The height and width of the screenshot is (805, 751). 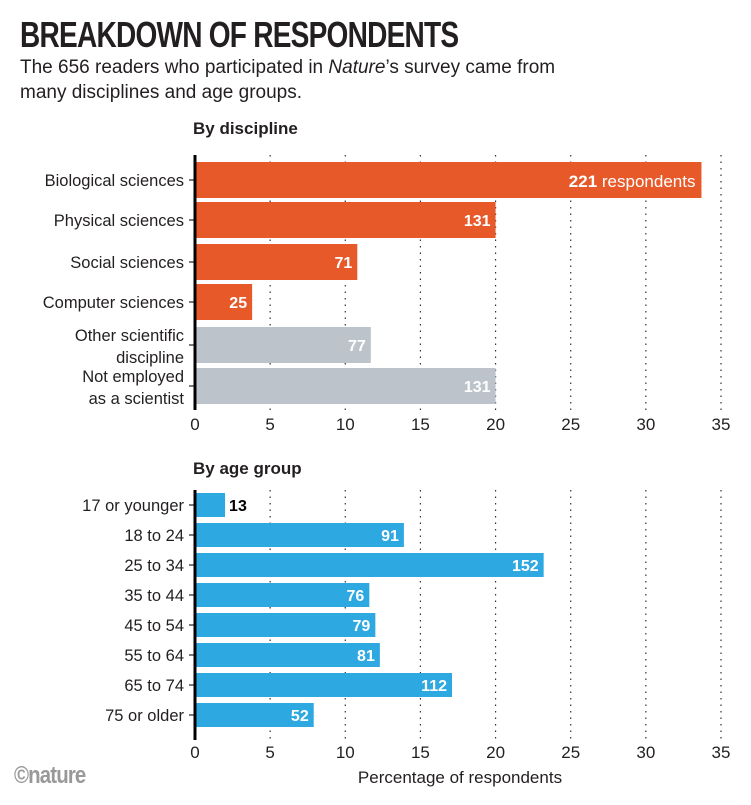 What do you see at coordinates (50, 775) in the screenshot?
I see `nature-logo: ©nature` at bounding box center [50, 775].